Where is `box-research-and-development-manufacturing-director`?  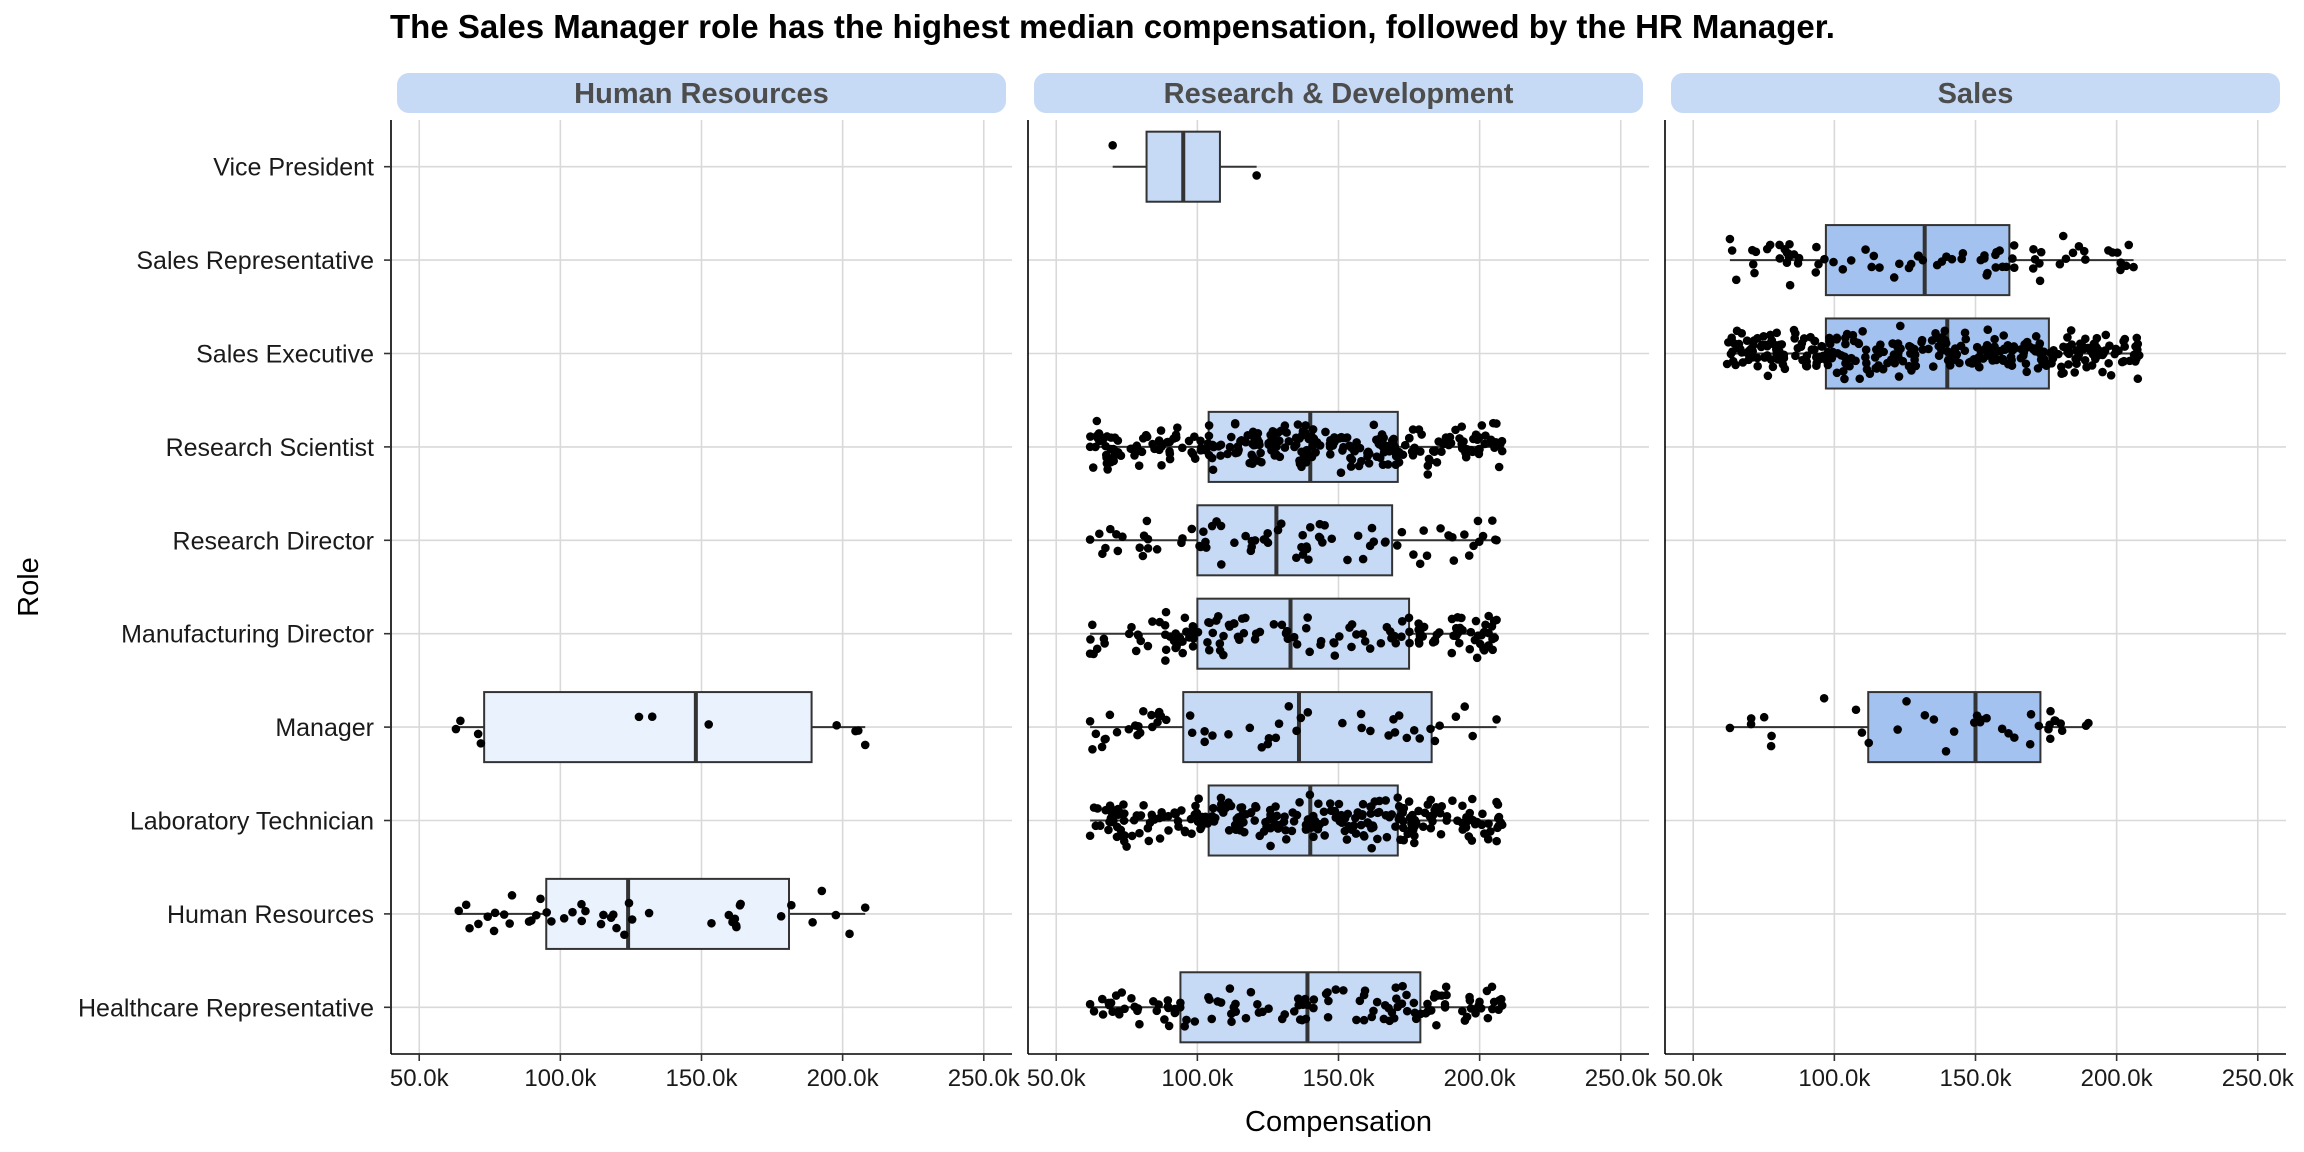
box-research-and-development-manufacturing-director is located at coordinates (1293, 633).